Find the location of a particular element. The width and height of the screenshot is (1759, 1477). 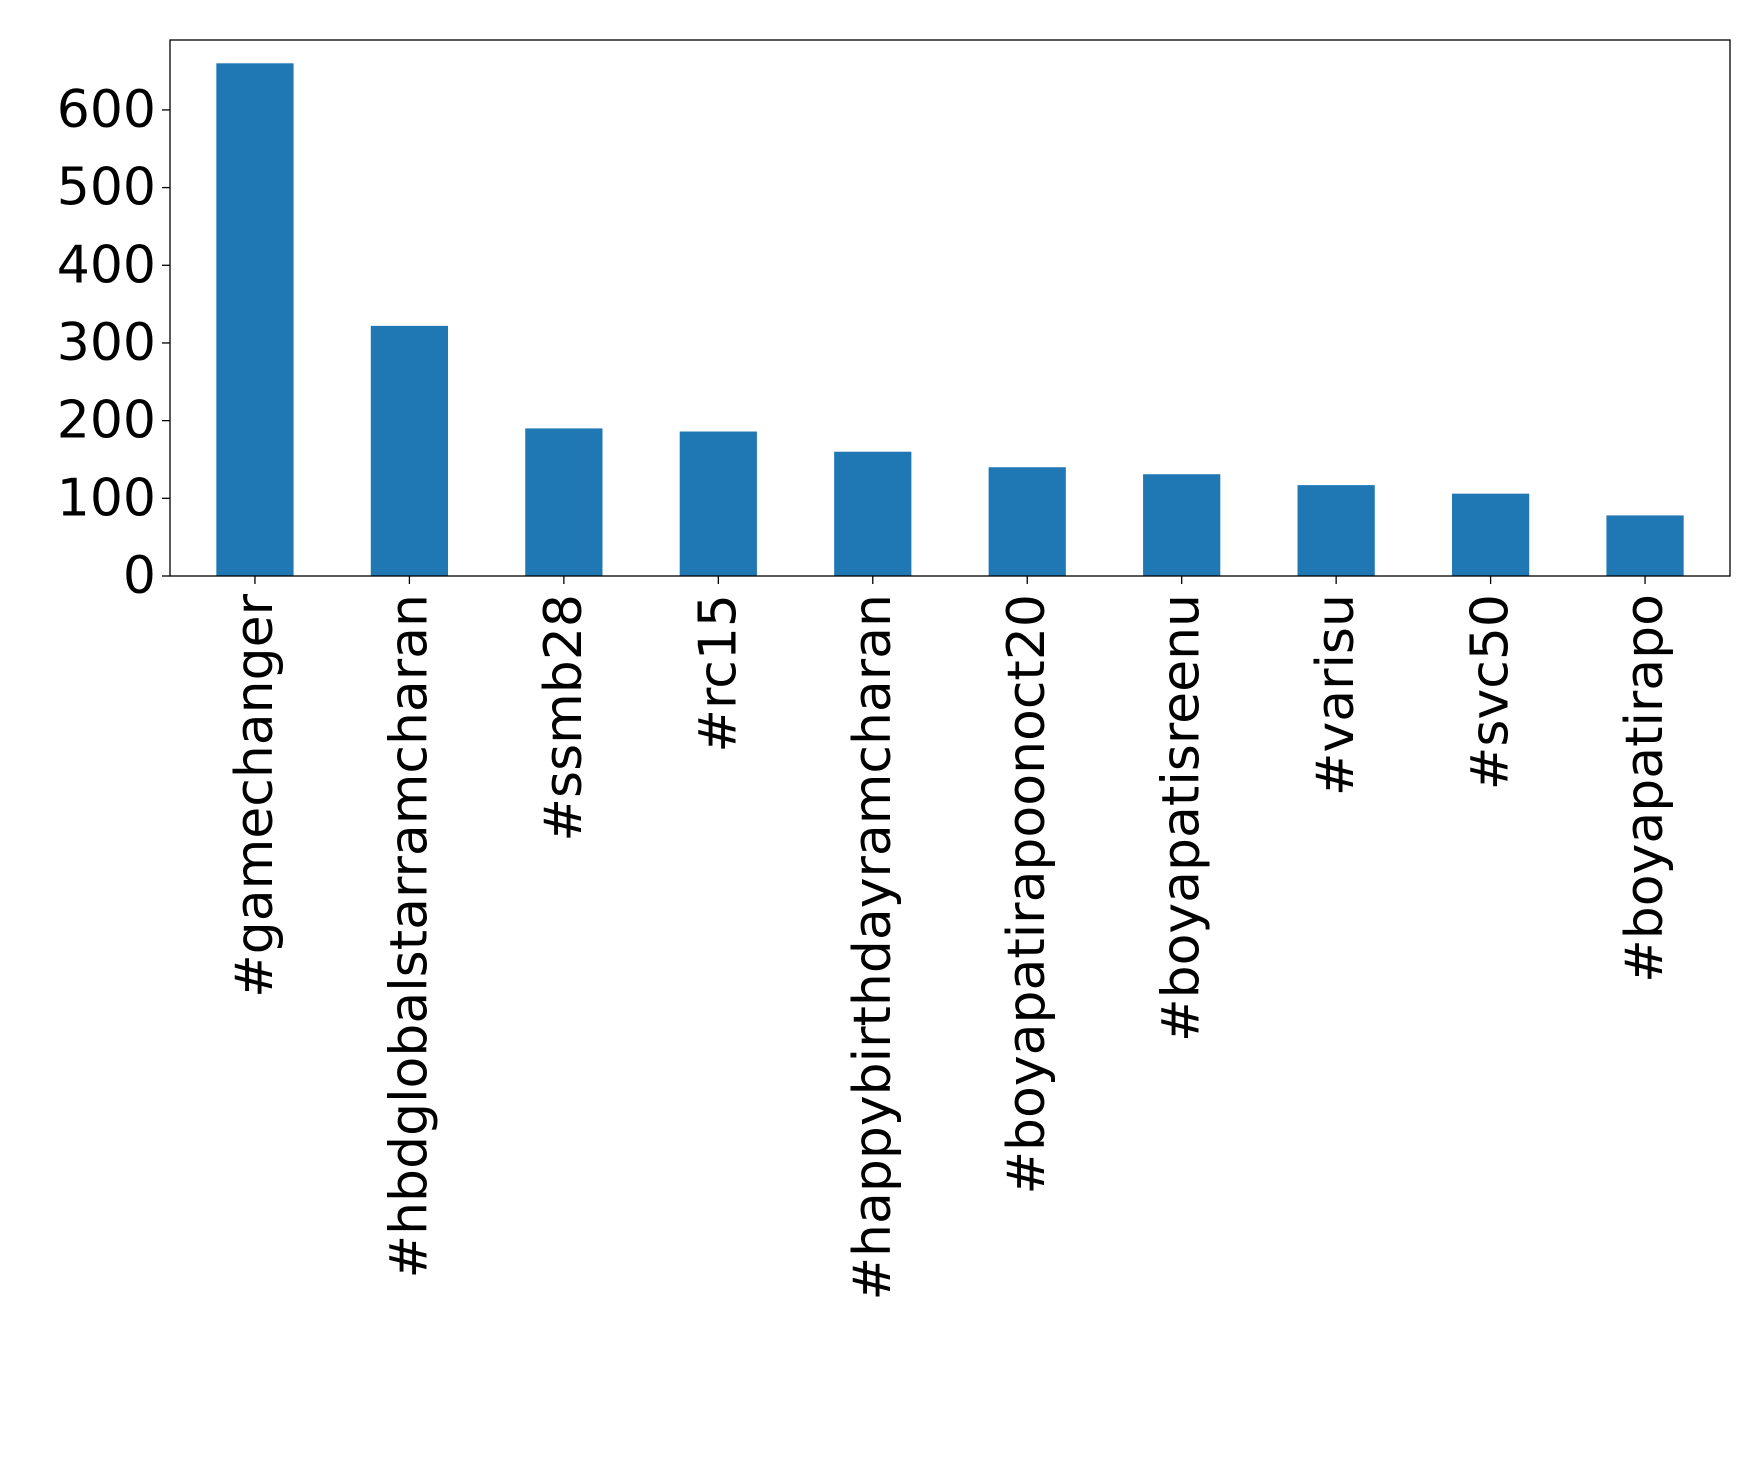

x-tick-label: #boyapatirapo is located at coordinates (1645, 788).